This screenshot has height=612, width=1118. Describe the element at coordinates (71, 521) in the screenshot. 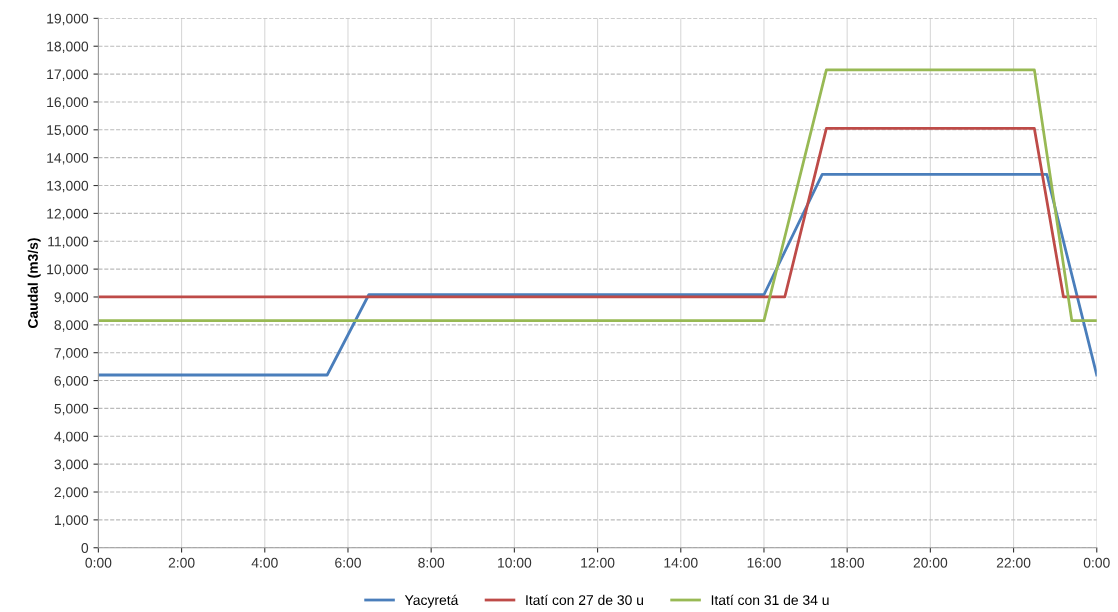

I see `y-tick-label: 1,000` at that location.